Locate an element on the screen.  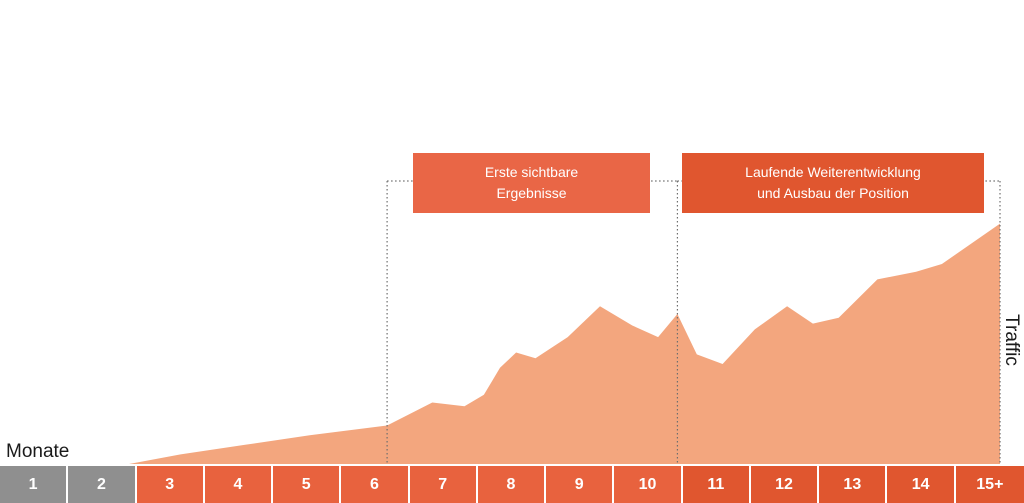
phase-first-results-box: Erste sichtbare Ergebnisse is located at coordinates (531, 183).